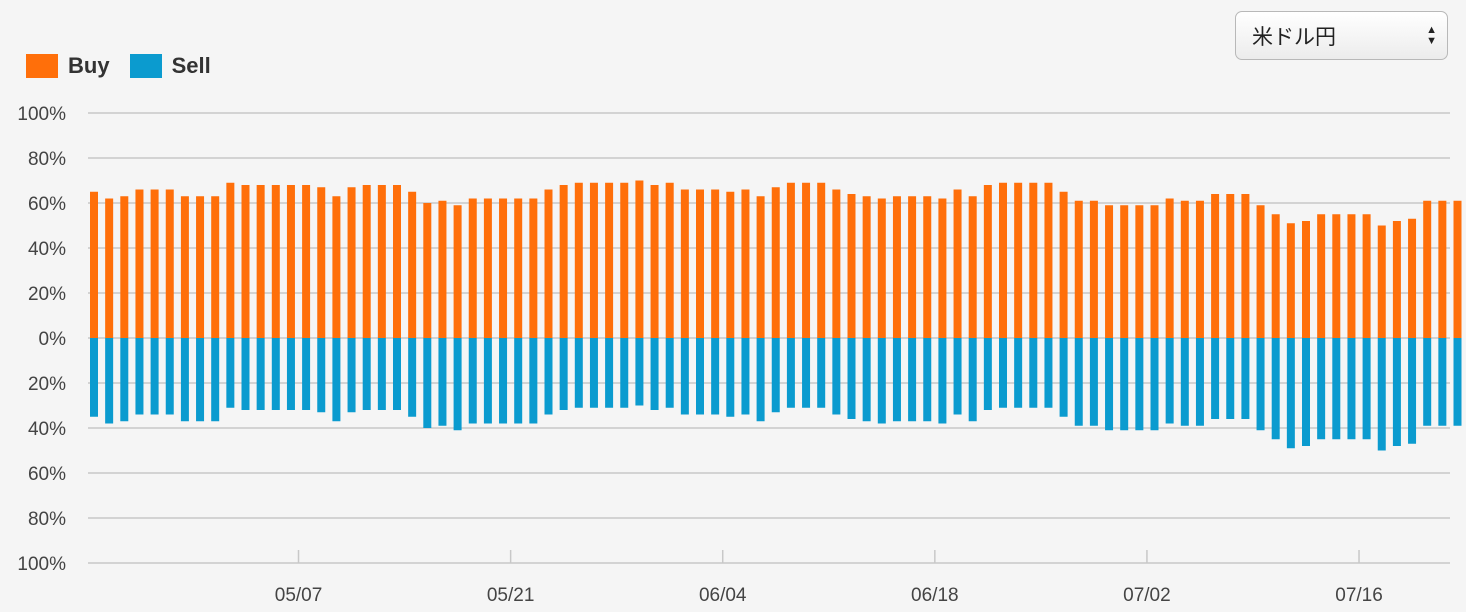 This screenshot has height=612, width=1466. What do you see at coordinates (299, 595) in the screenshot?
I see `x-tick-label: 05/07` at bounding box center [299, 595].